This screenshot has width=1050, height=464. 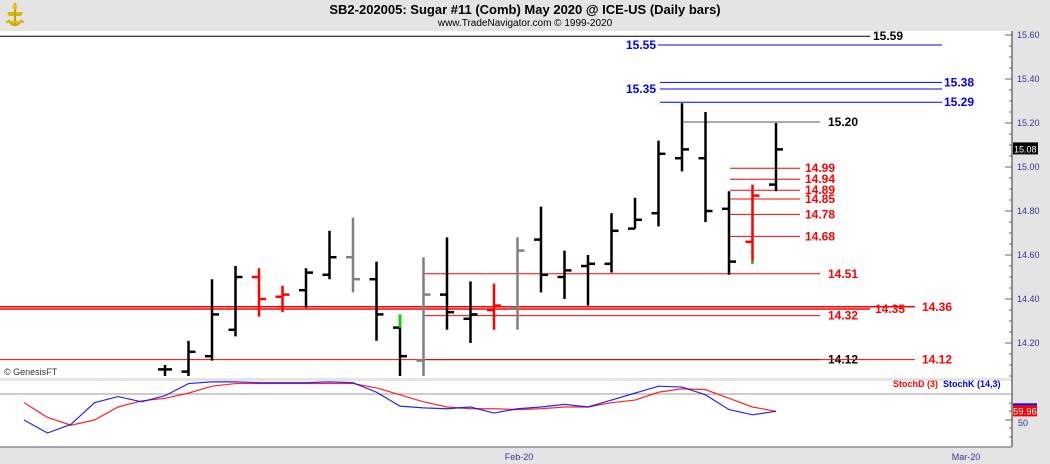 I want to click on date-axis-label: Mar-20, so click(x=966, y=457).